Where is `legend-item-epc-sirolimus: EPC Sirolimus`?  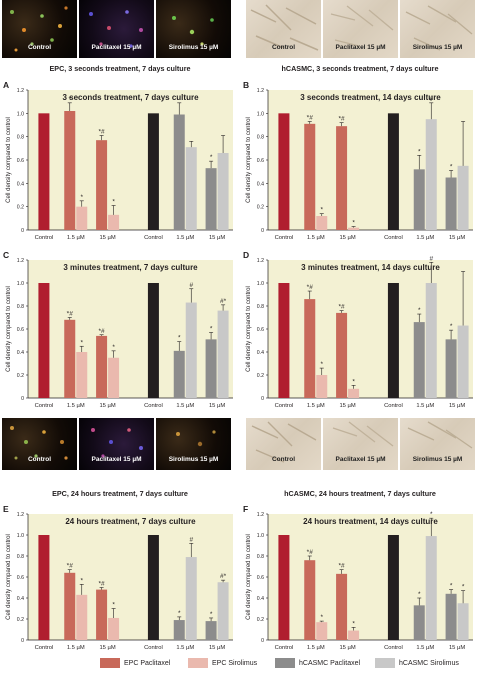 legend-item-epc-sirolimus: EPC Sirolimus is located at coordinates (222, 663).